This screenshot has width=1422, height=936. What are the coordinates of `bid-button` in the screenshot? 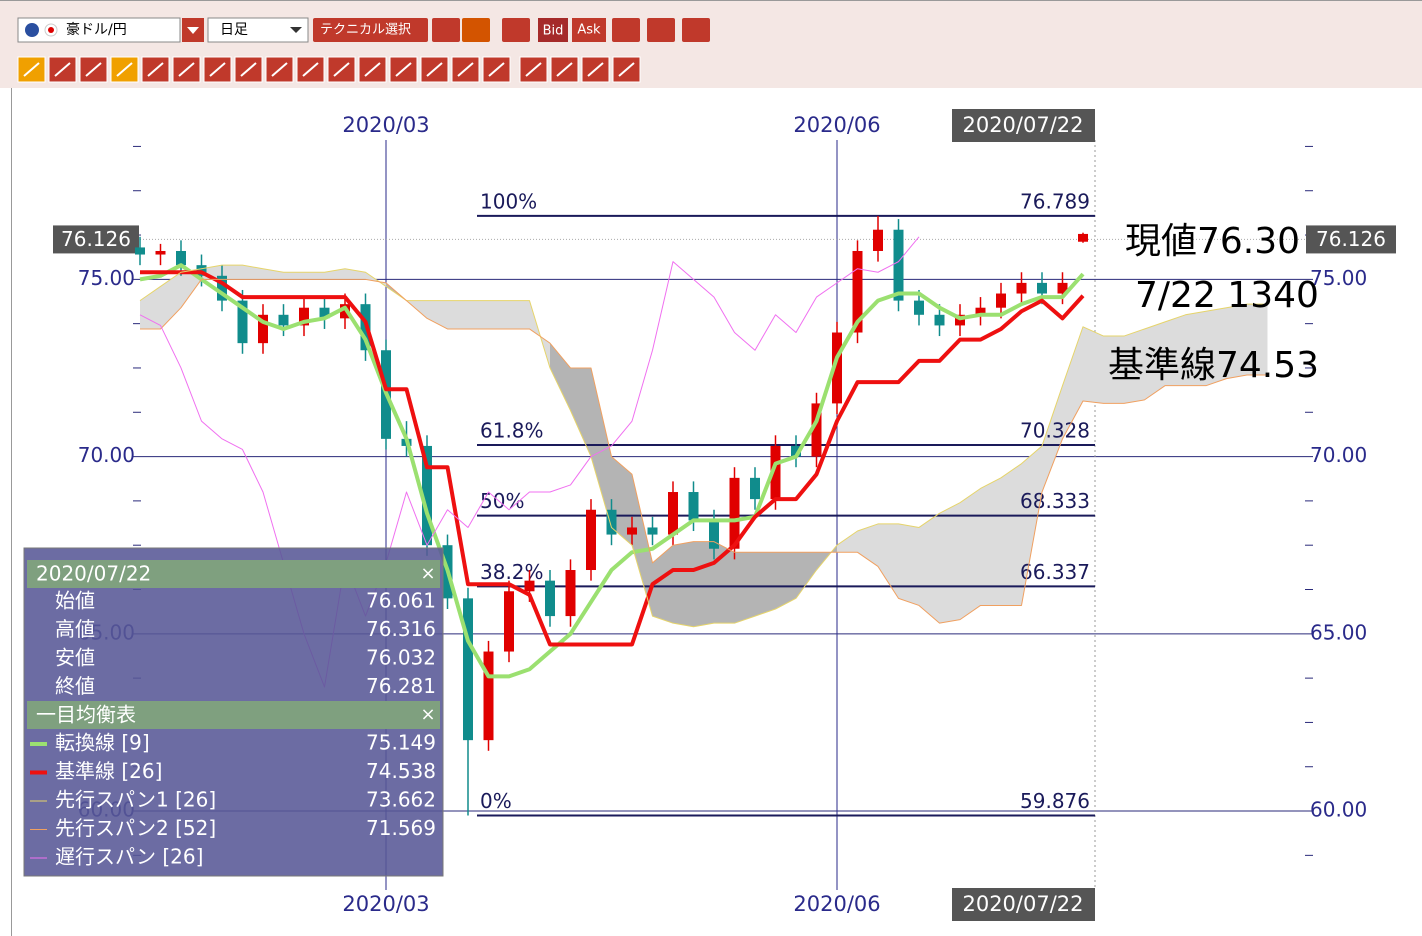 It's located at (553, 30).